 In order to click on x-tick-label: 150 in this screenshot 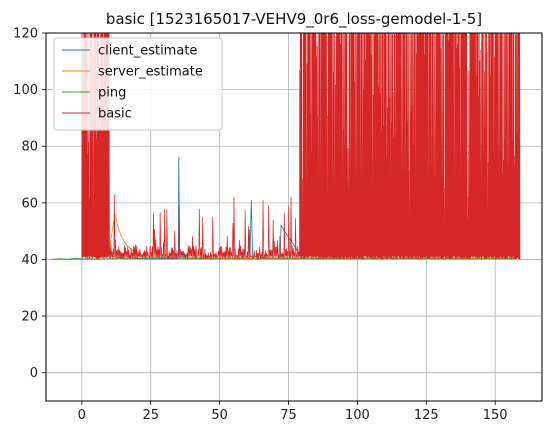, I will do `click(495, 415)`.